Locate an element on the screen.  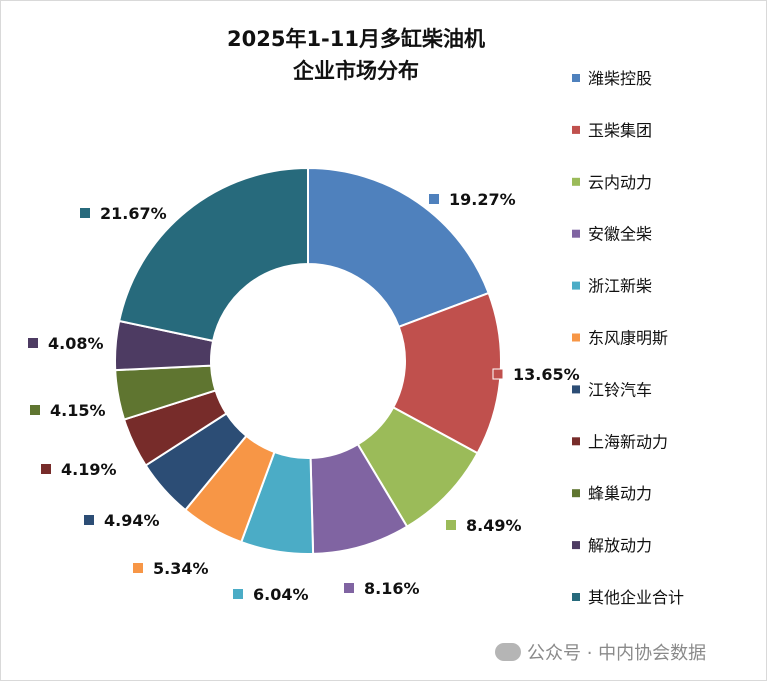
data-label: 4.19% is located at coordinates (89, 469).